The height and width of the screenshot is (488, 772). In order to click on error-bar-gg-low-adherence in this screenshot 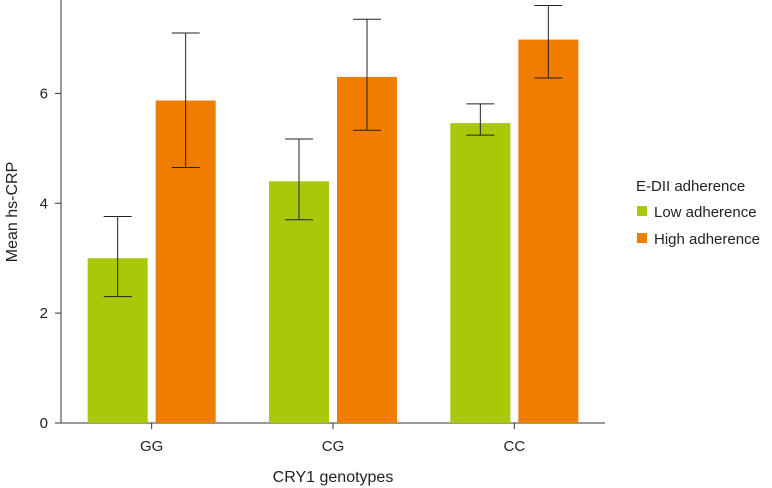, I will do `click(117, 256)`.